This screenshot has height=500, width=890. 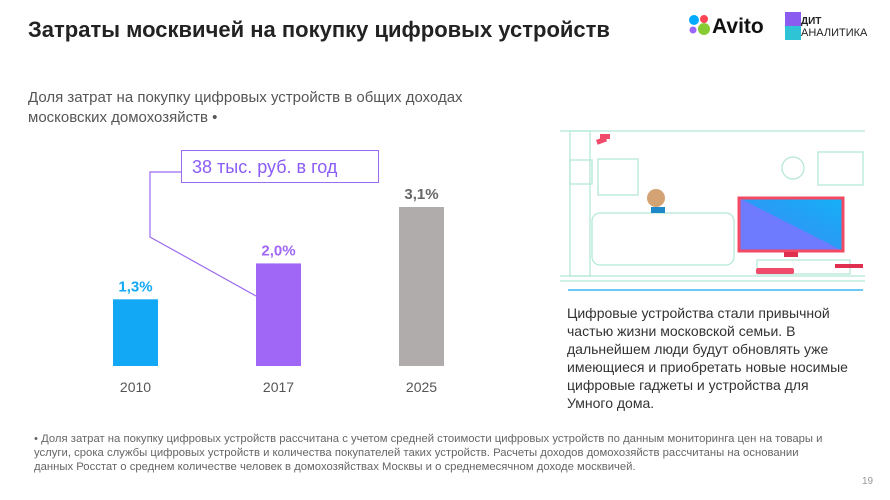 I want to click on x-tick-2025: 2025, so click(x=421, y=387).